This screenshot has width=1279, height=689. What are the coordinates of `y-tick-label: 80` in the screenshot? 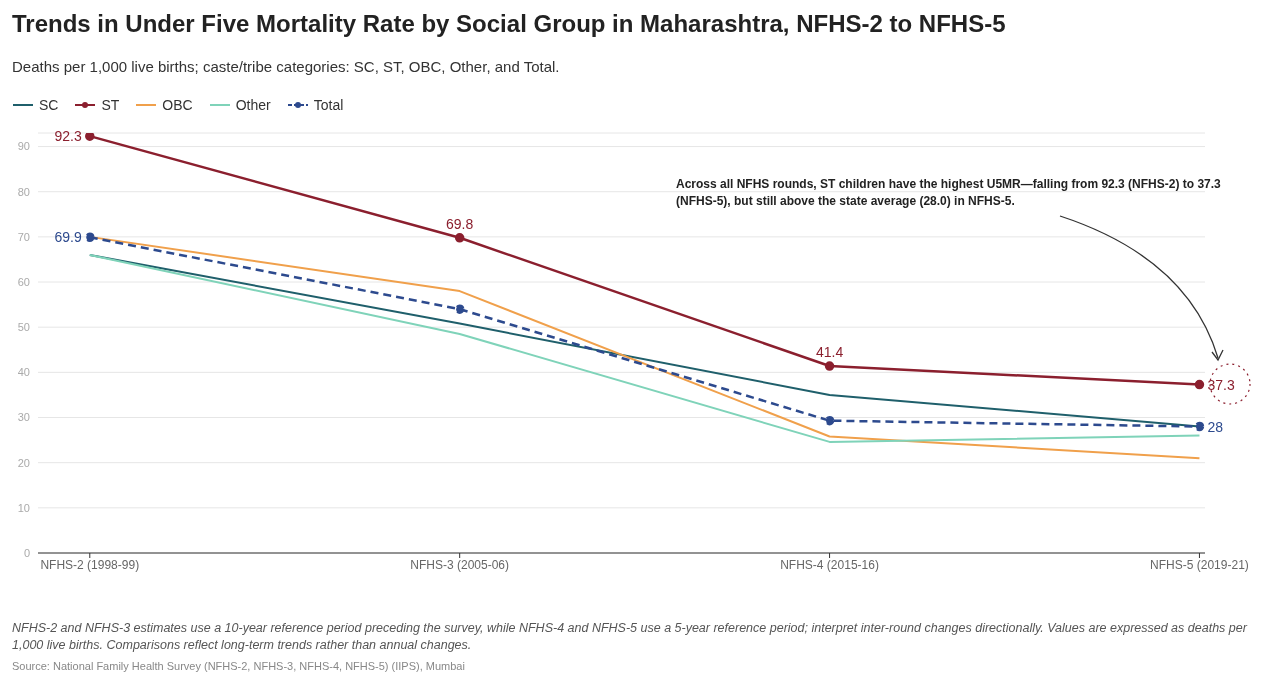 It's located at (23, 191).